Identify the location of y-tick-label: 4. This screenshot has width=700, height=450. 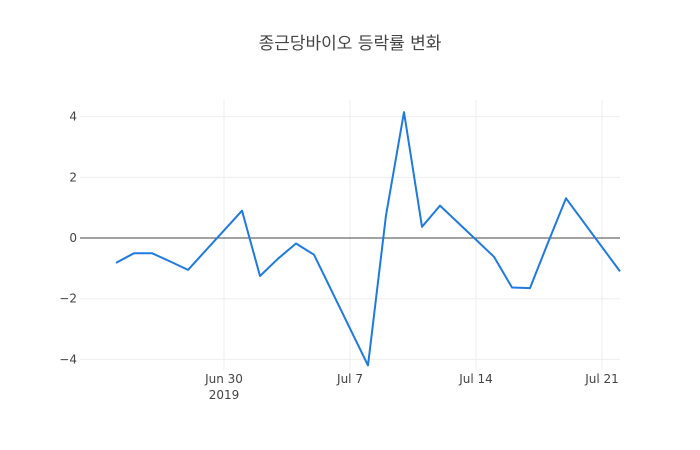
(73, 117).